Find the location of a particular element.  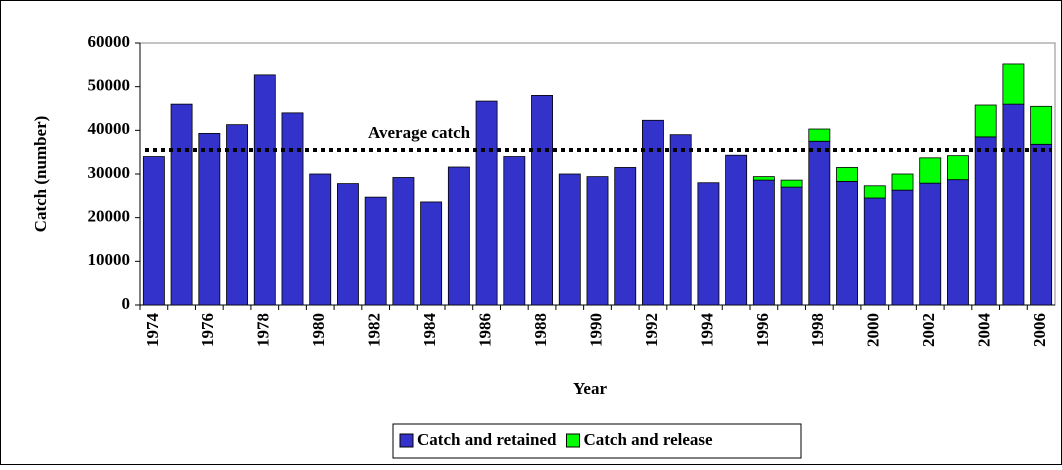

y-axis-title: Catch (number) is located at coordinates (40, 174).